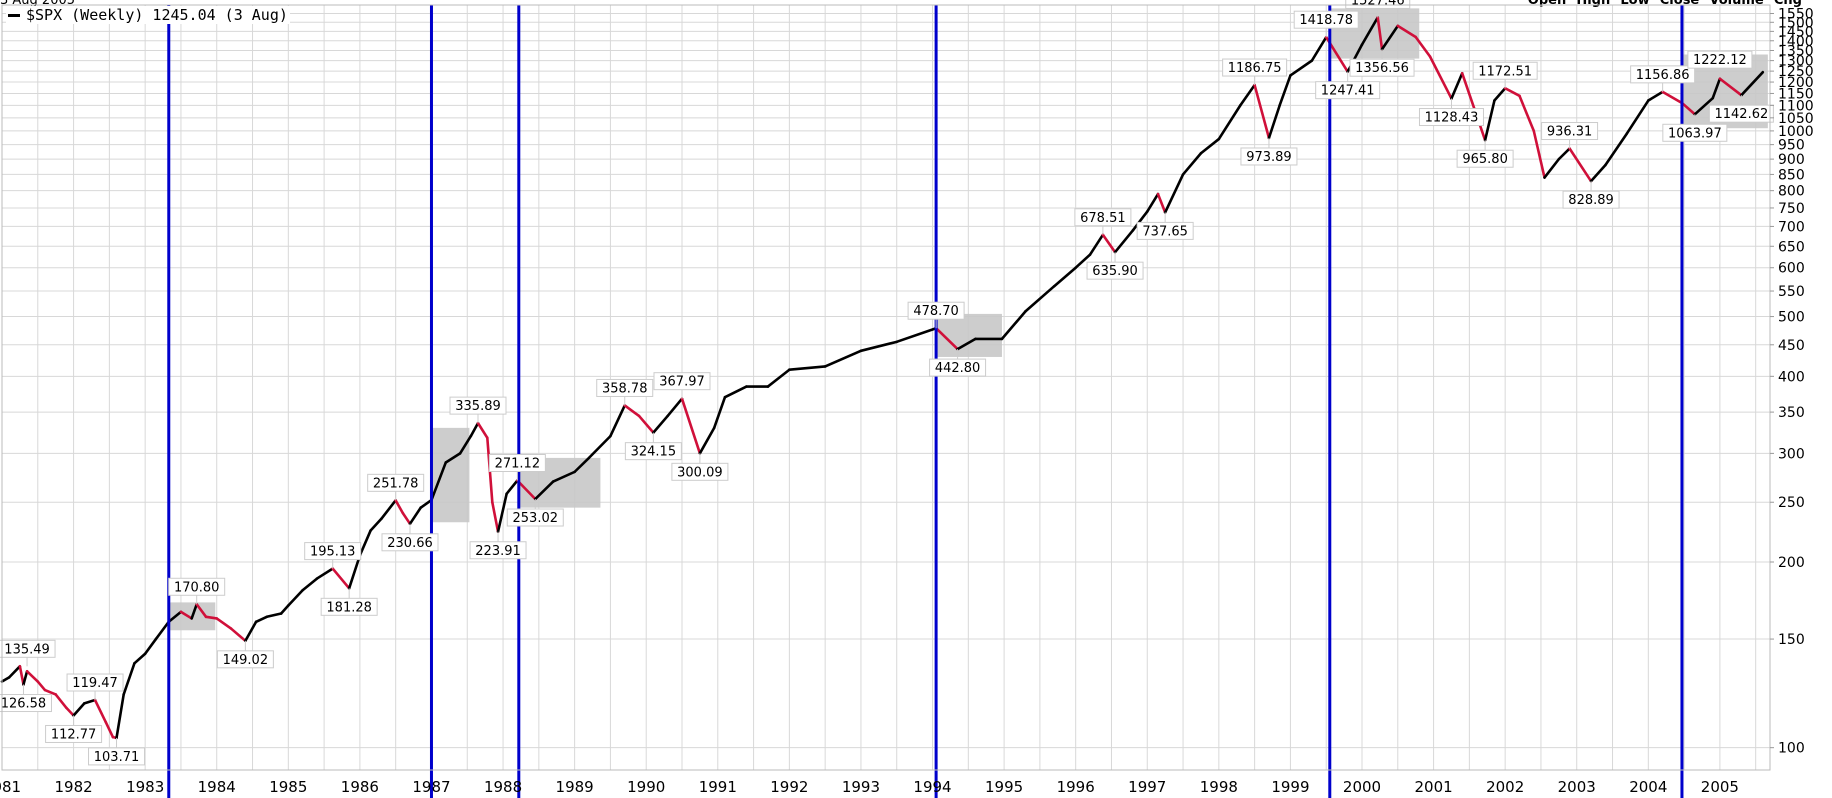 The image size is (1832, 798). Describe the element at coordinates (1505, 71) in the screenshot. I see `svg-text: 1172.51` at that location.